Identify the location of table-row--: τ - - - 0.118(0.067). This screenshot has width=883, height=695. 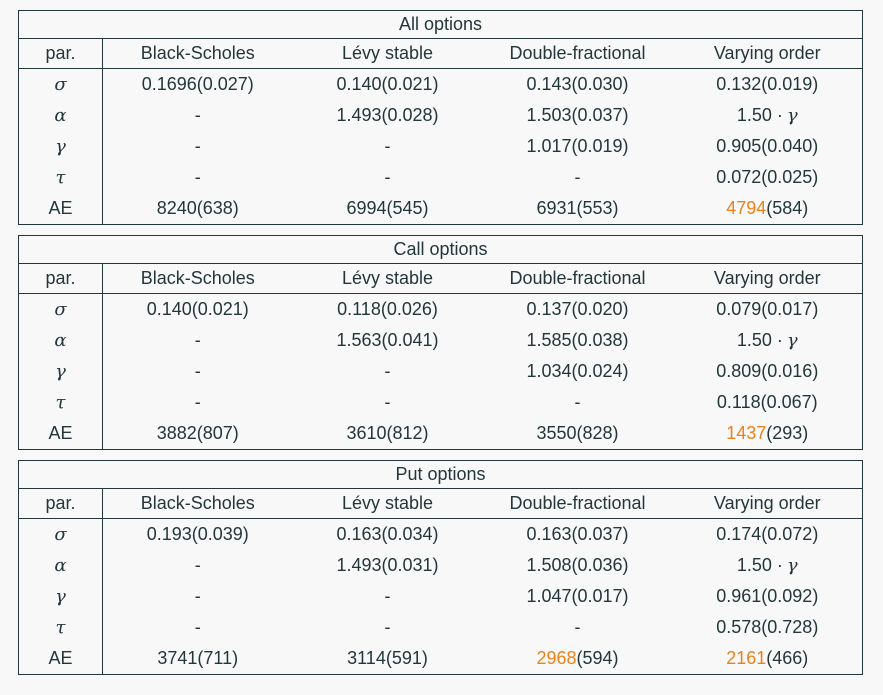
(440, 402).